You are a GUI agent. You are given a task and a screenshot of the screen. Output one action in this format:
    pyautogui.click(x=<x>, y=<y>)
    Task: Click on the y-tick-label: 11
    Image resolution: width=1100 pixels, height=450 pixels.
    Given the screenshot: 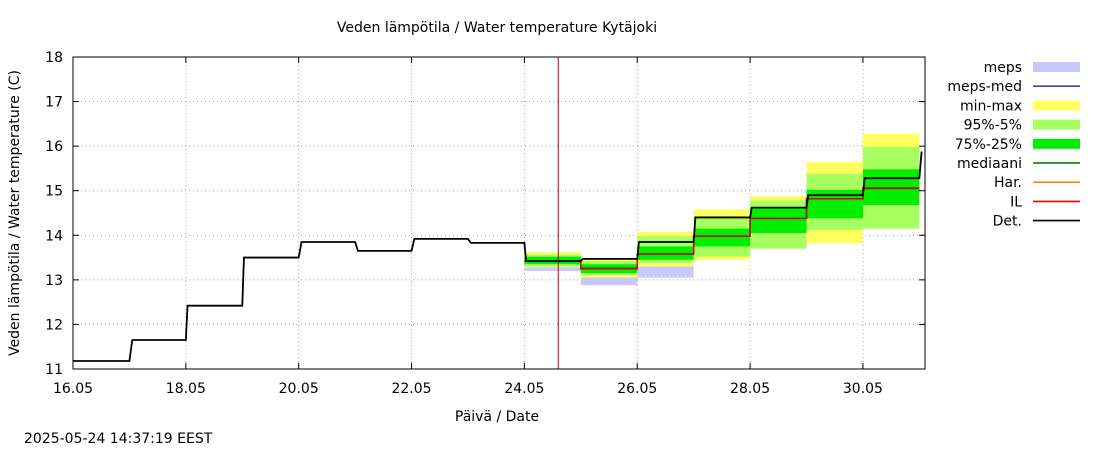 What is the action you would take?
    pyautogui.click(x=54, y=370)
    